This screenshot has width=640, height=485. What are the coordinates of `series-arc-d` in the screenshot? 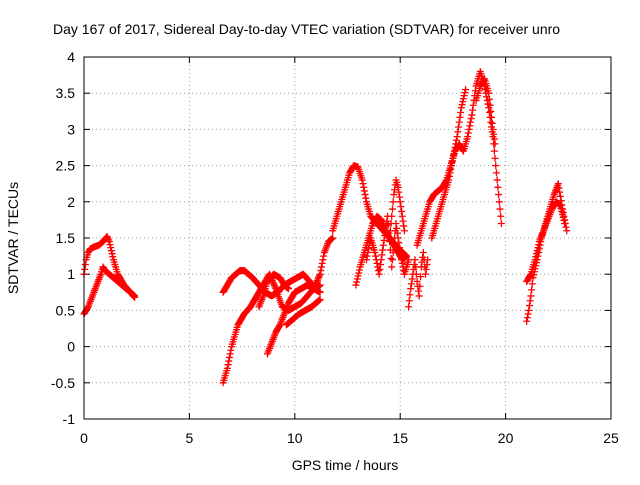 It's located at (278, 310).